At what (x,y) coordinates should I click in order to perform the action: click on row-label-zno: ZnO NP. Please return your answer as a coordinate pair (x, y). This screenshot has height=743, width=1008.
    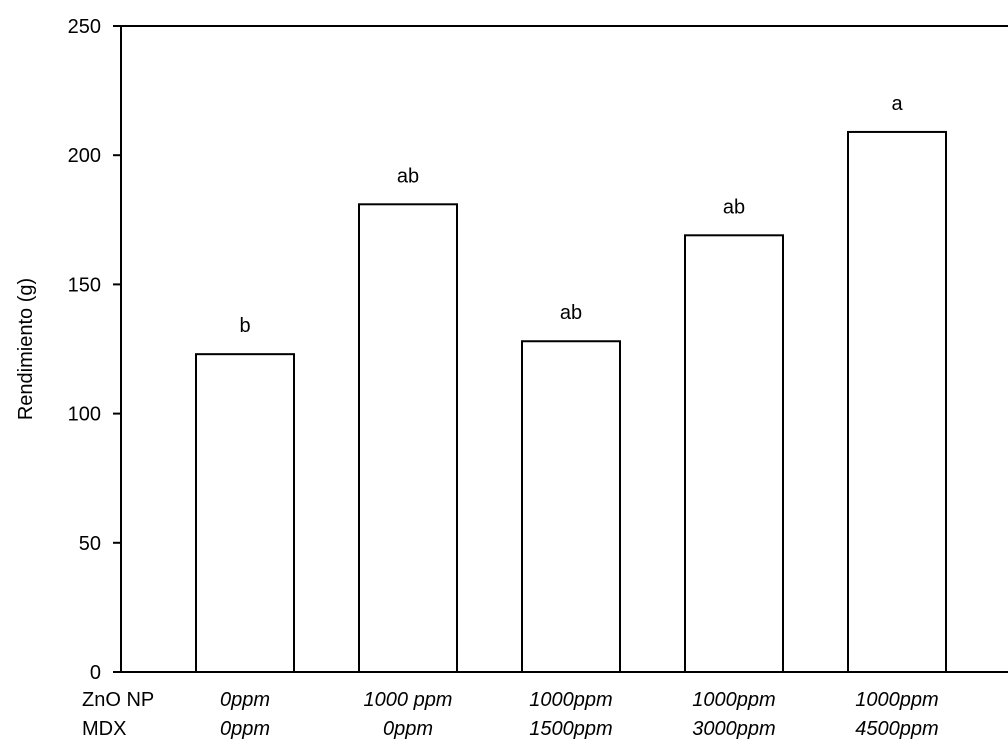
    Looking at the image, I should click on (118, 700).